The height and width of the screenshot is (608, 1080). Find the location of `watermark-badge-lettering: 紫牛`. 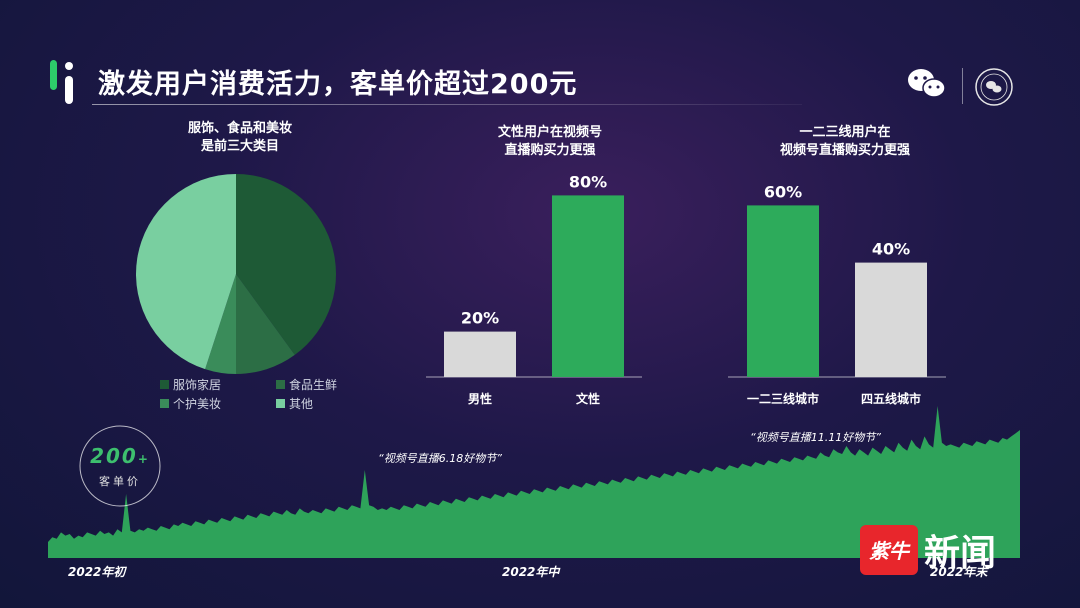

watermark-badge-lettering: 紫牛 is located at coordinates (890, 551).